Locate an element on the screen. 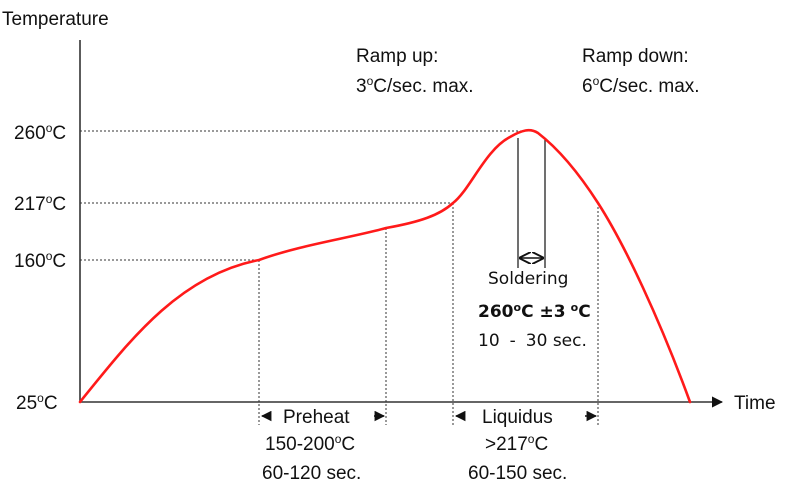 The image size is (785, 486). y-tick-25: 25oC is located at coordinates (37, 402).